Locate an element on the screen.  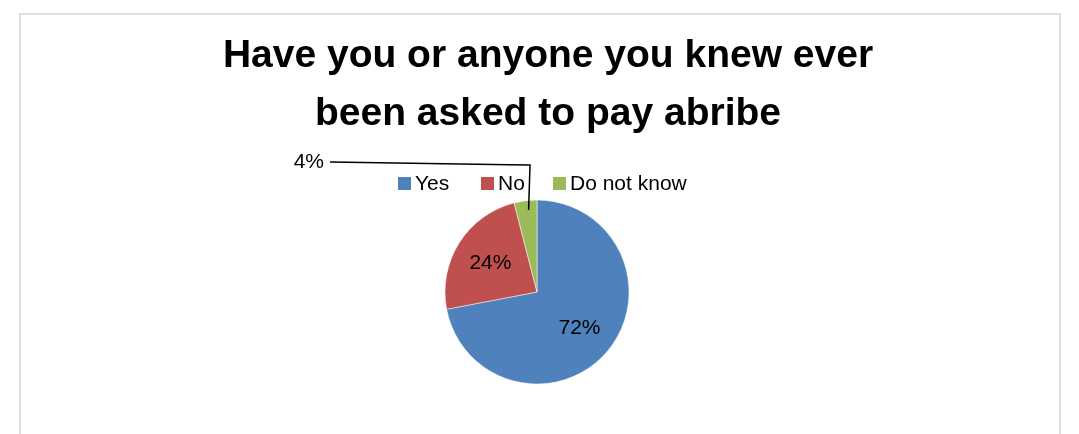
legend-label: No is located at coordinates (511, 182).